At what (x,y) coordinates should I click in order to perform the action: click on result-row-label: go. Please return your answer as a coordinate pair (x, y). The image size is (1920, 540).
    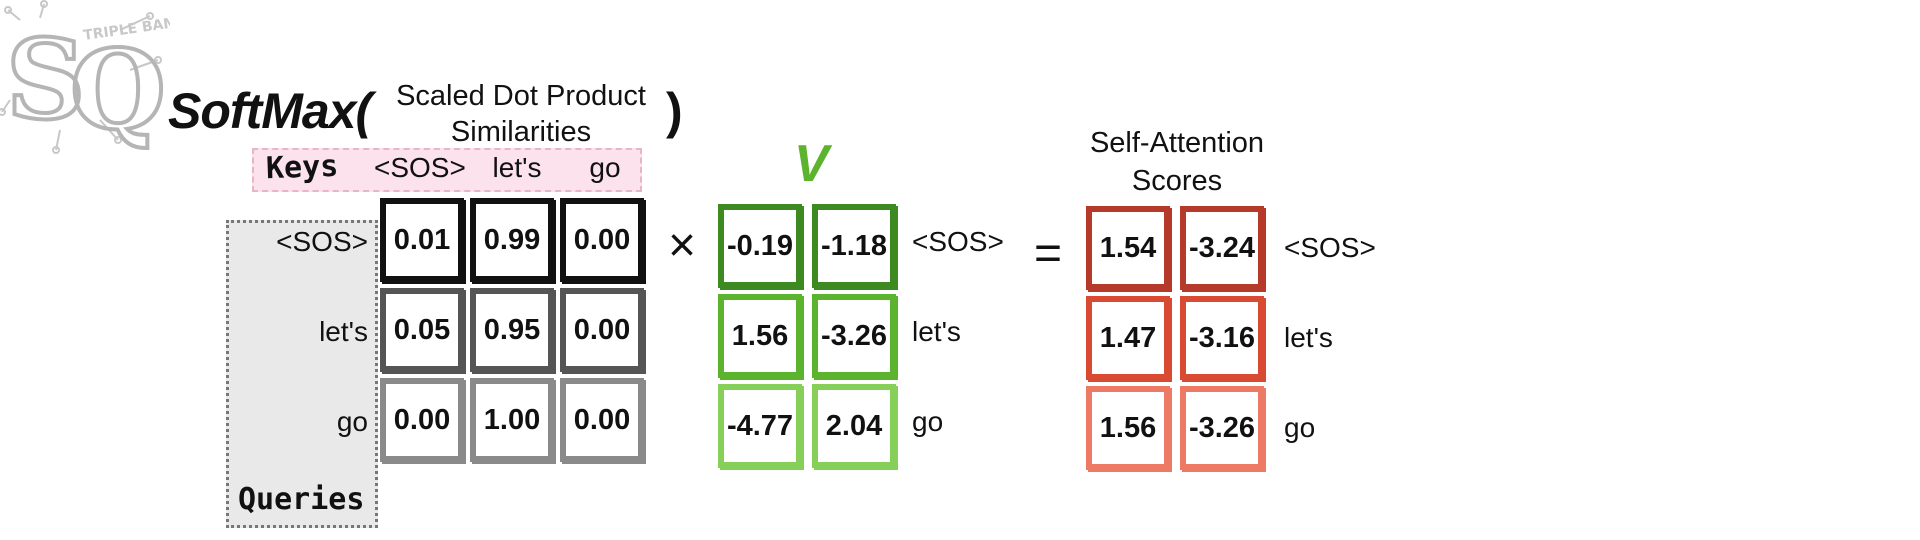
    Looking at the image, I should click on (1300, 427).